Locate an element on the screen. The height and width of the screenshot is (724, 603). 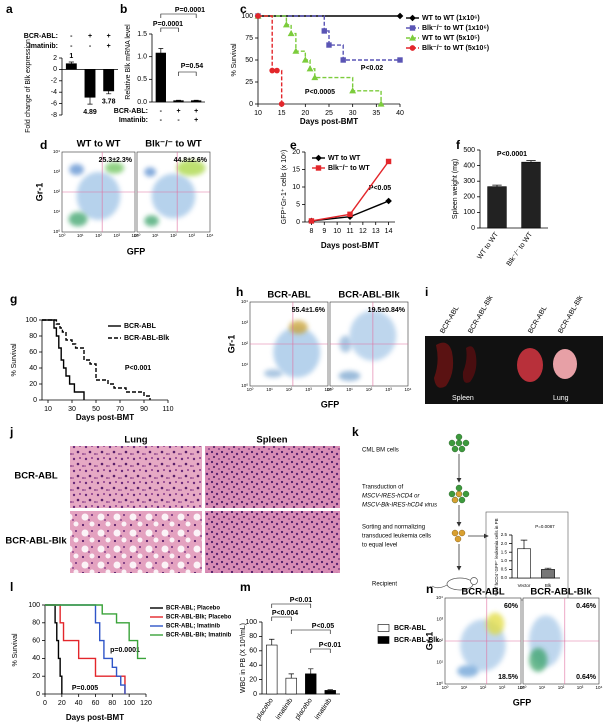
row-label: BCR-ABL-Blk is located at coordinates (36, 541).